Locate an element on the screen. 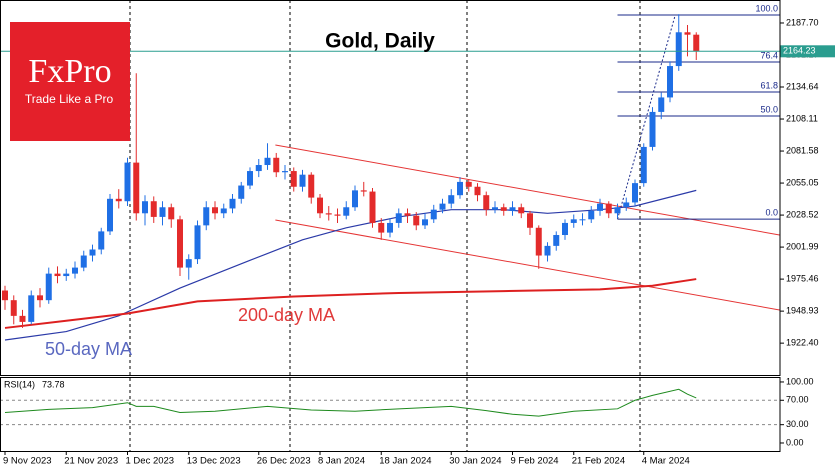 Image resolution: width=835 pixels, height=470 pixels. y-tick-label: 1922.40 is located at coordinates (802, 343).